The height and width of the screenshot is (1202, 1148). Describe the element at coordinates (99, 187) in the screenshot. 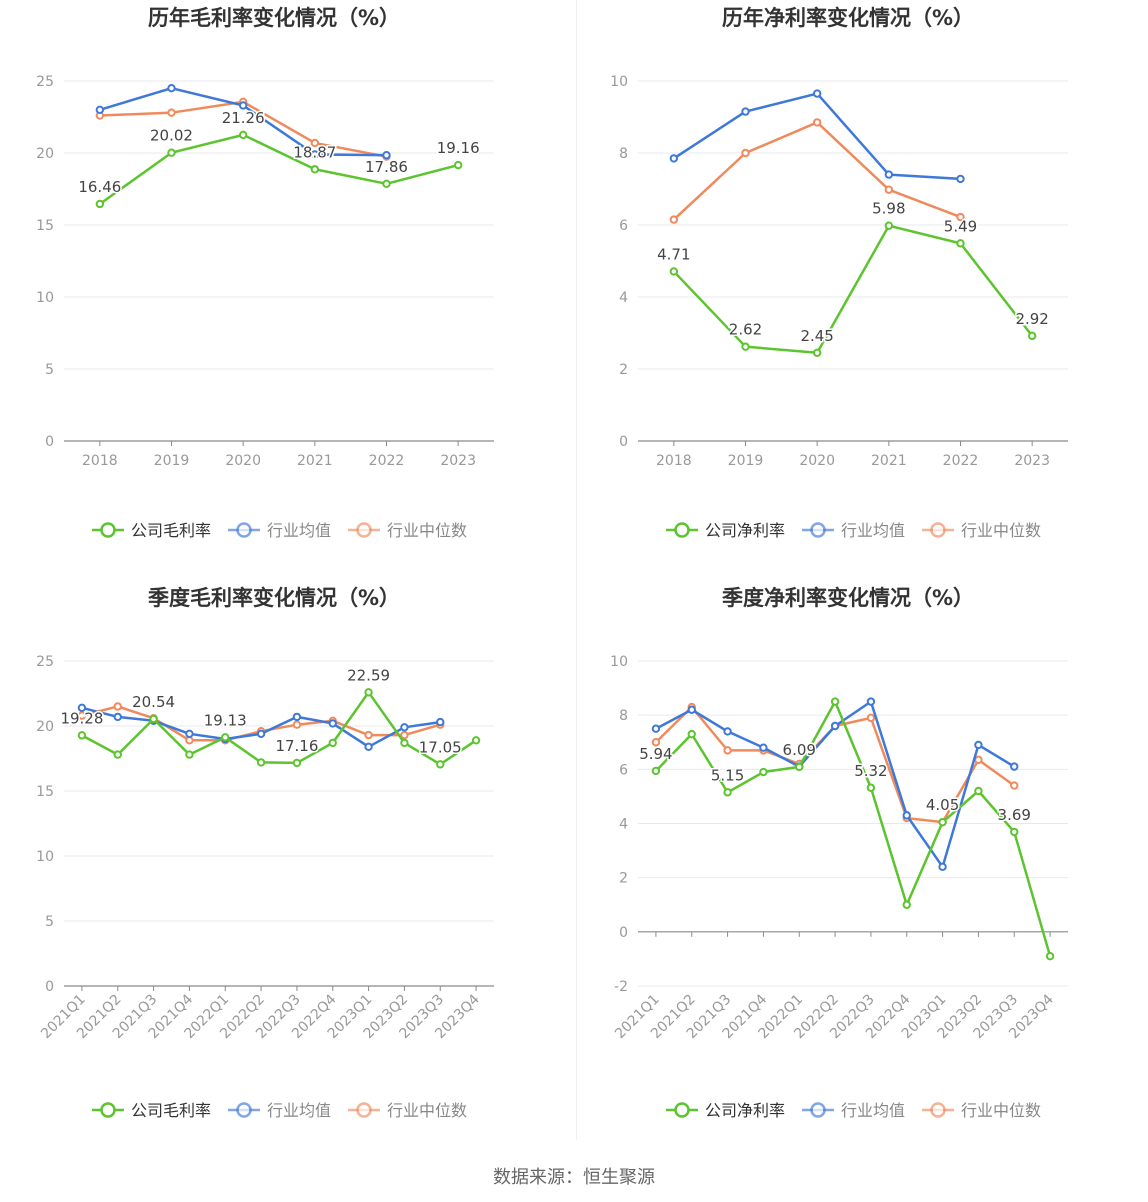

I see `data-label: 16.46` at that location.